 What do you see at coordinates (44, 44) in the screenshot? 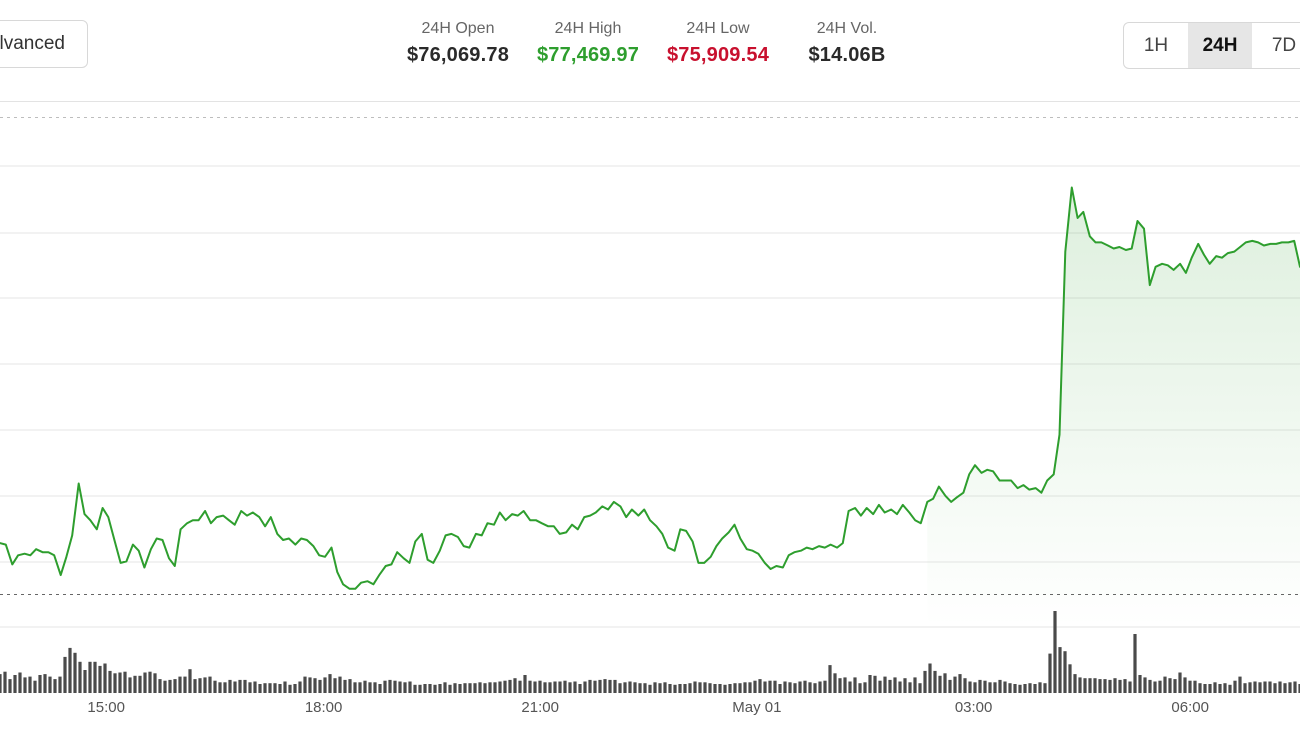
I see `advanced-chart-button: lvanced` at bounding box center [44, 44].